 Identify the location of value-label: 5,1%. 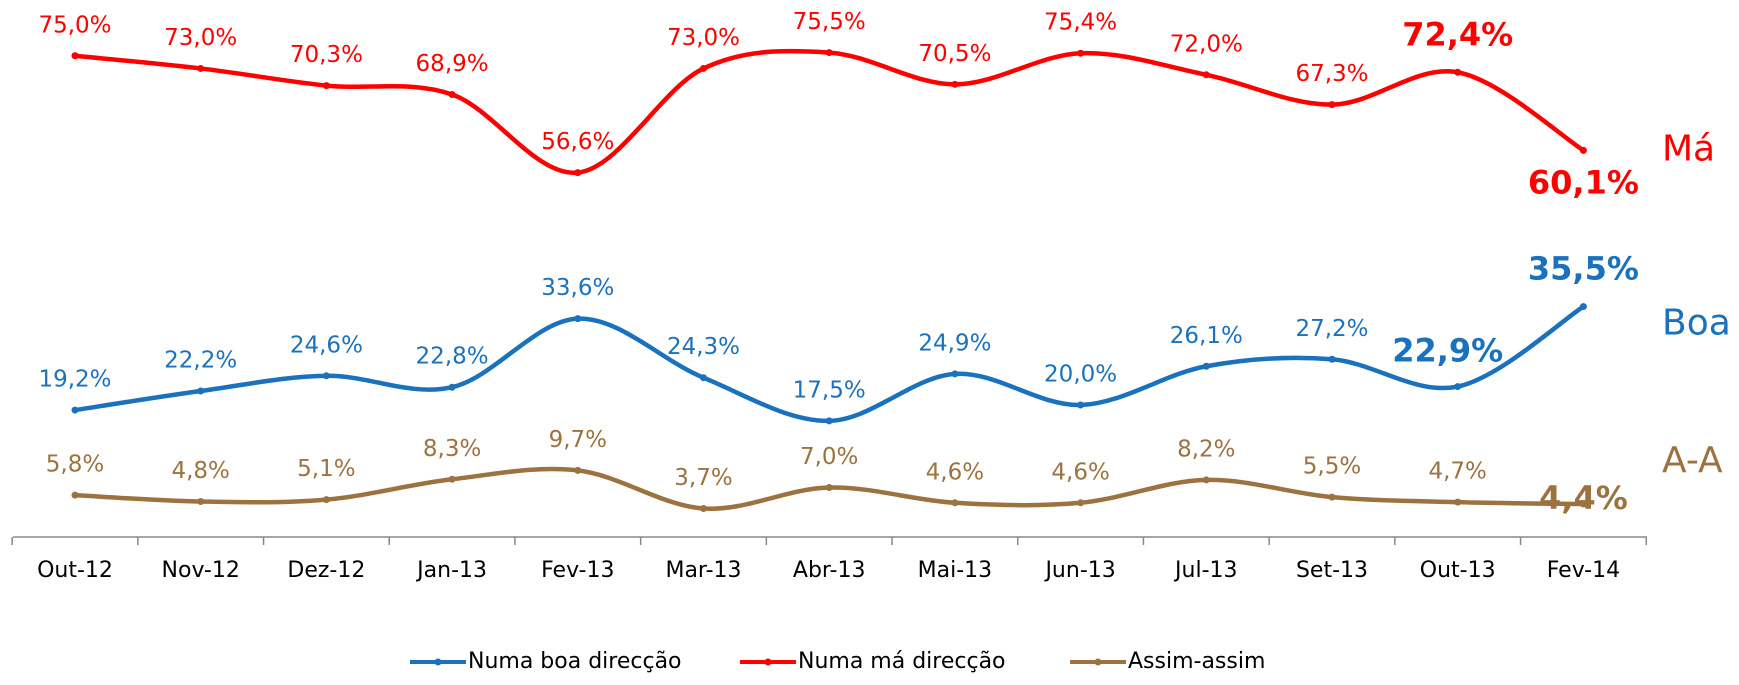
(326, 469).